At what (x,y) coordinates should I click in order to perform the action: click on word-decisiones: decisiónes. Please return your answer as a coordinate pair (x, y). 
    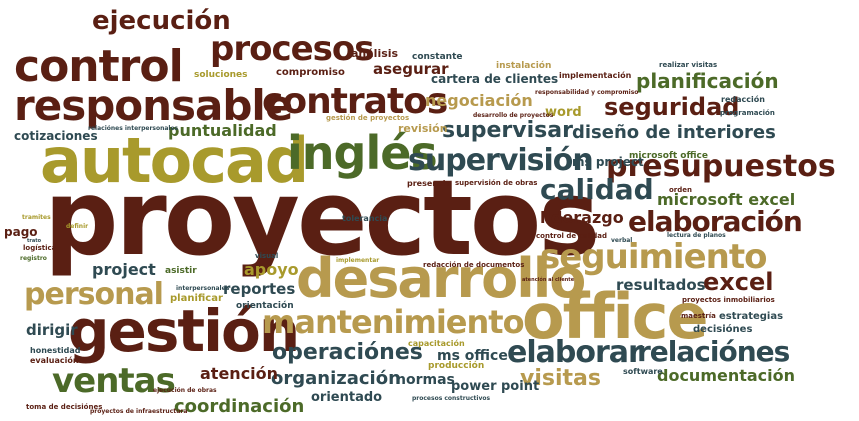
    Looking at the image, I should click on (723, 329).